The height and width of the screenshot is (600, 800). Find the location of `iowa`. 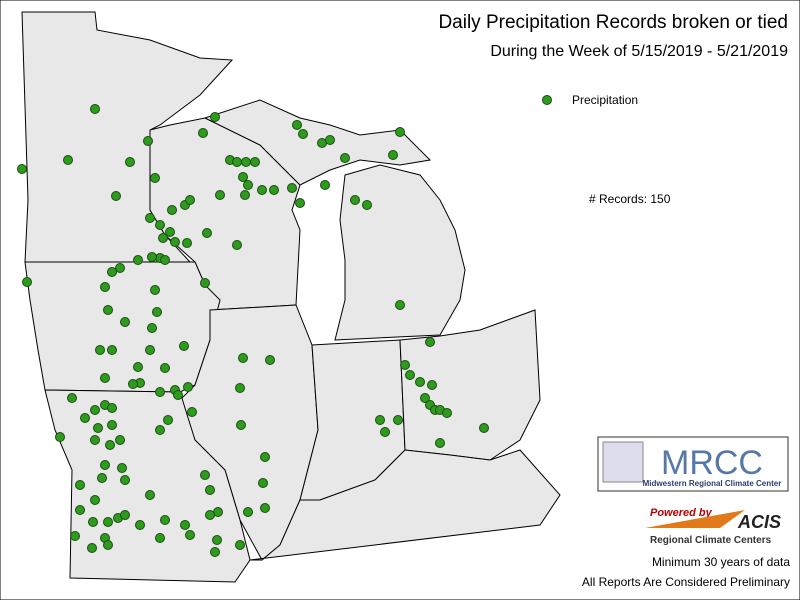

iowa is located at coordinates (122, 327).